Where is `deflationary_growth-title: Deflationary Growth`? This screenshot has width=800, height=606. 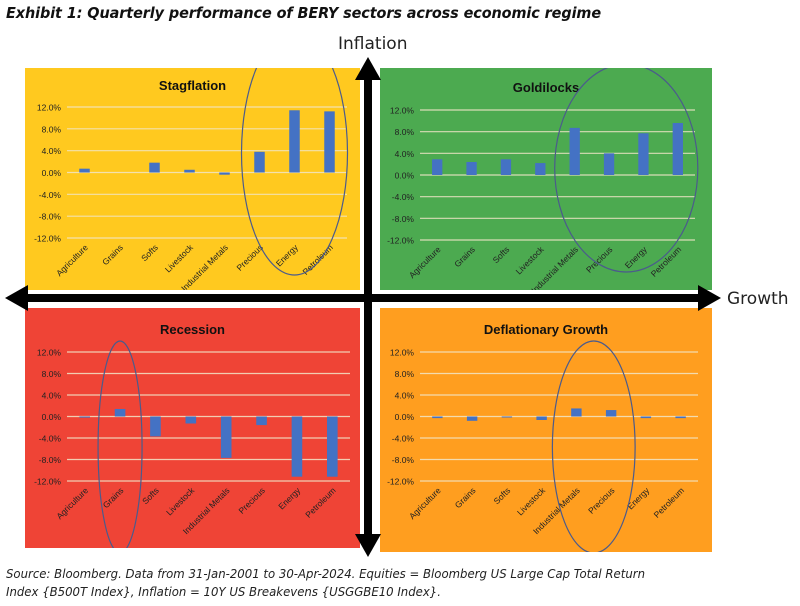 deflationary_growth-title: Deflationary Growth is located at coordinates (546, 329).